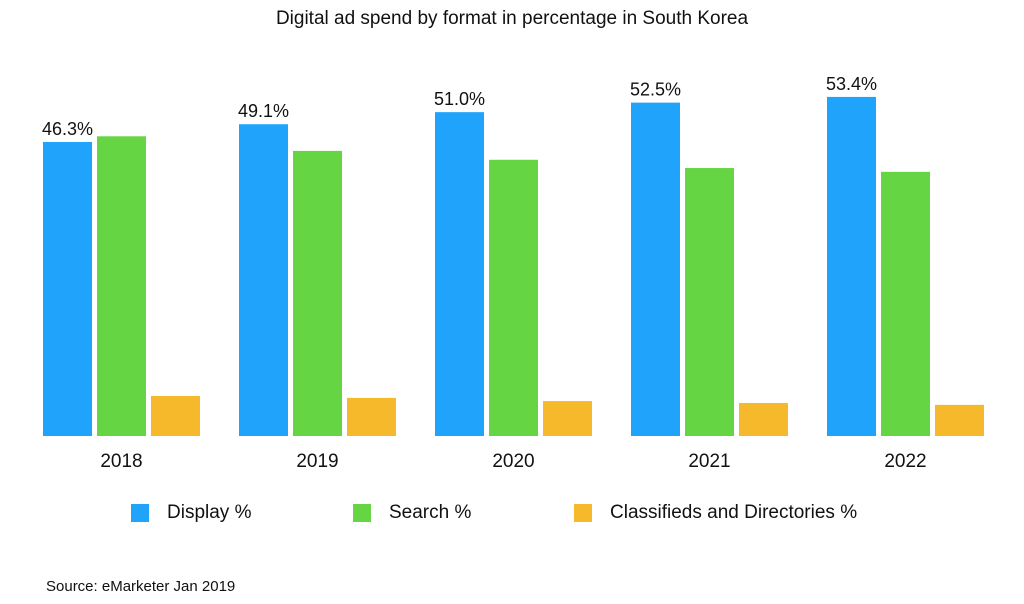 The width and height of the screenshot is (1024, 604). What do you see at coordinates (209, 512) in the screenshot?
I see `legend-label: Display %` at bounding box center [209, 512].